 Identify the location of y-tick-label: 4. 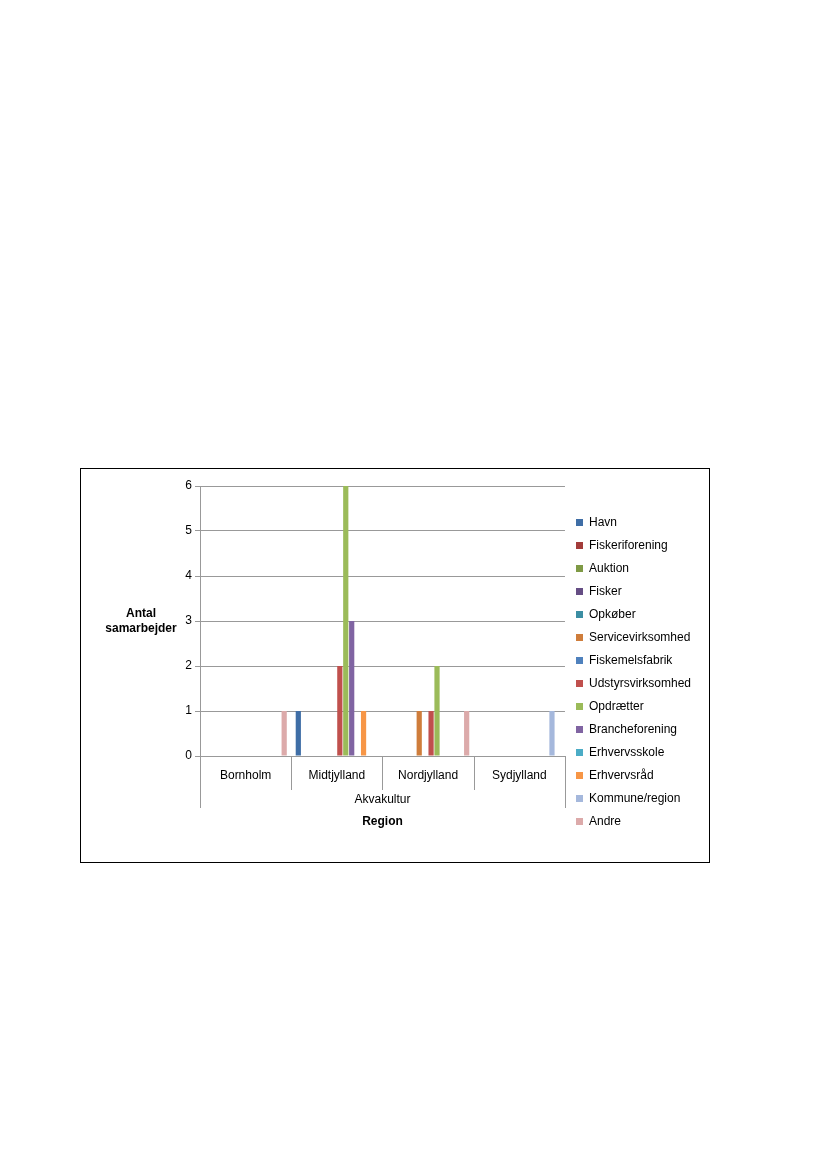
(189, 575).